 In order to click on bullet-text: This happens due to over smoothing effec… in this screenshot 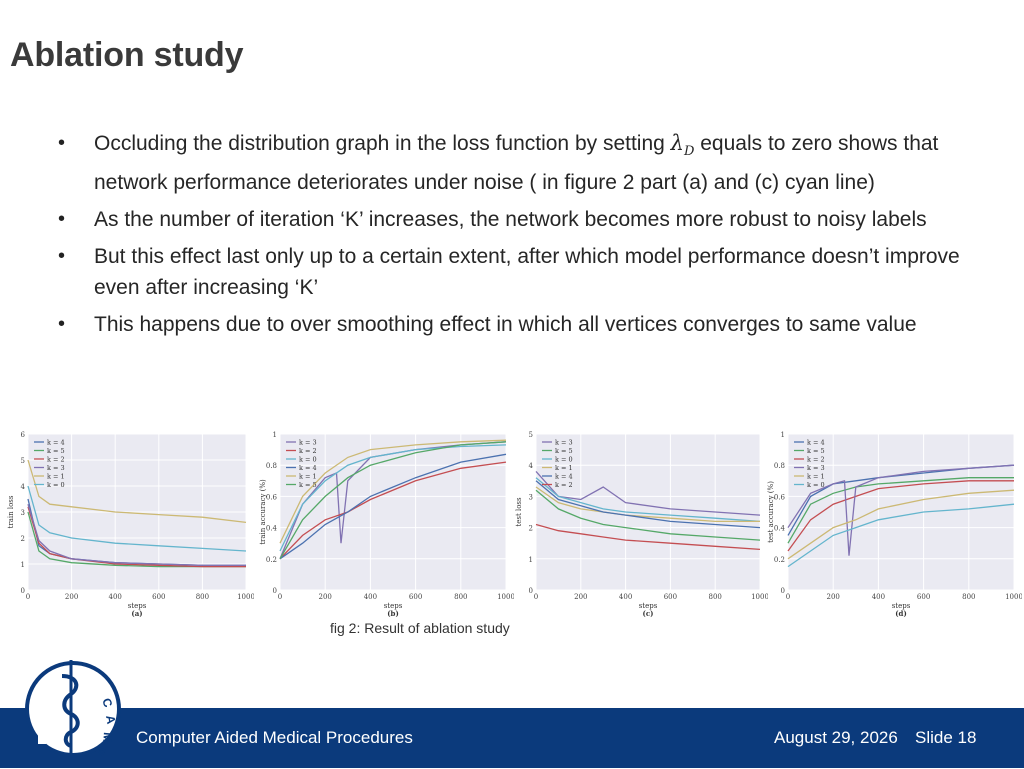, I will do `click(505, 325)`.